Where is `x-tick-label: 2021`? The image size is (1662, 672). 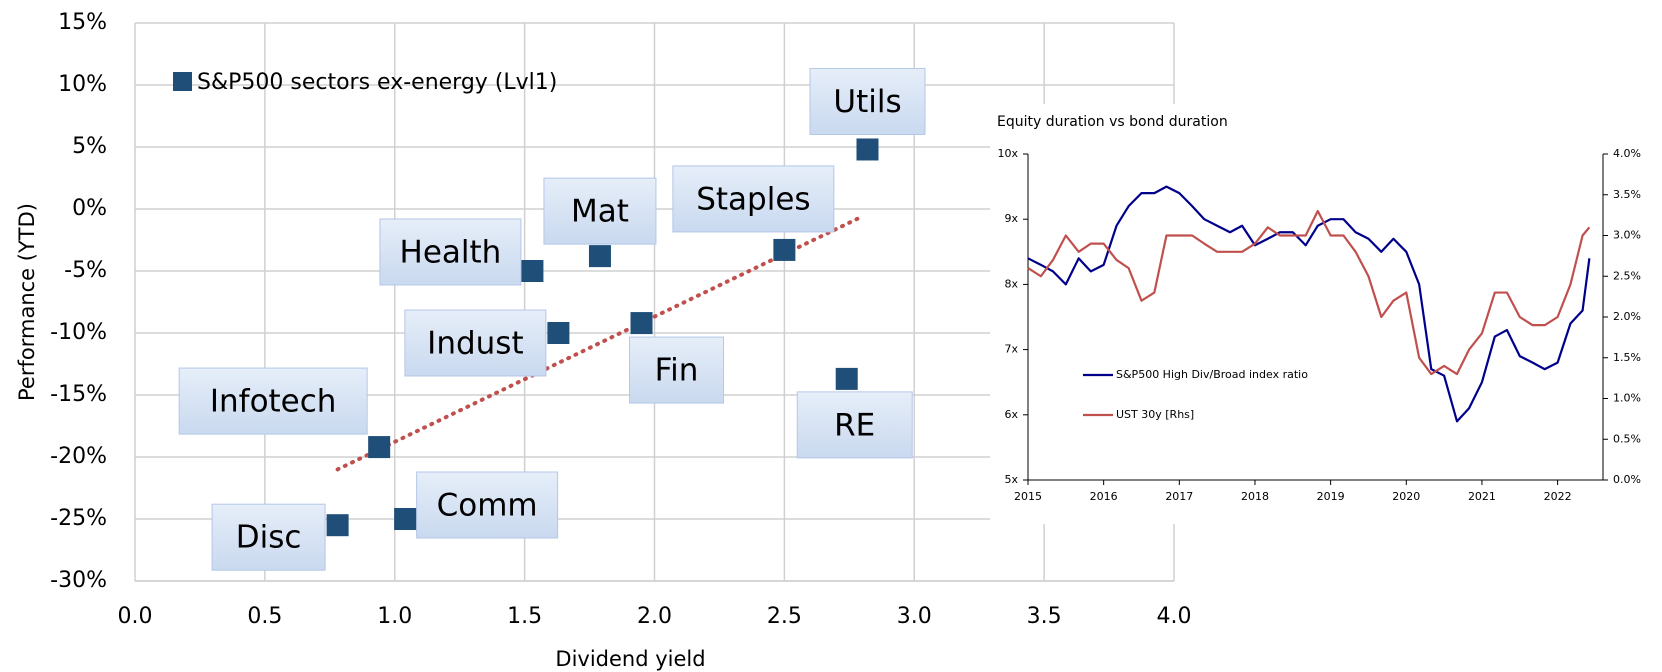 x-tick-label: 2021 is located at coordinates (1482, 496).